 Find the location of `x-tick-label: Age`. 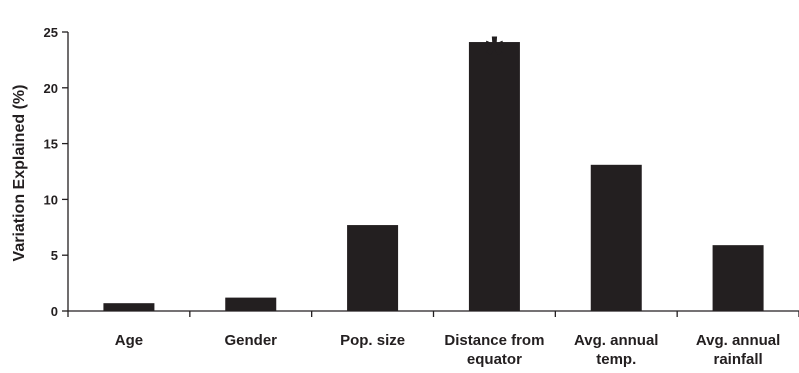

x-tick-label: Age is located at coordinates (129, 340).